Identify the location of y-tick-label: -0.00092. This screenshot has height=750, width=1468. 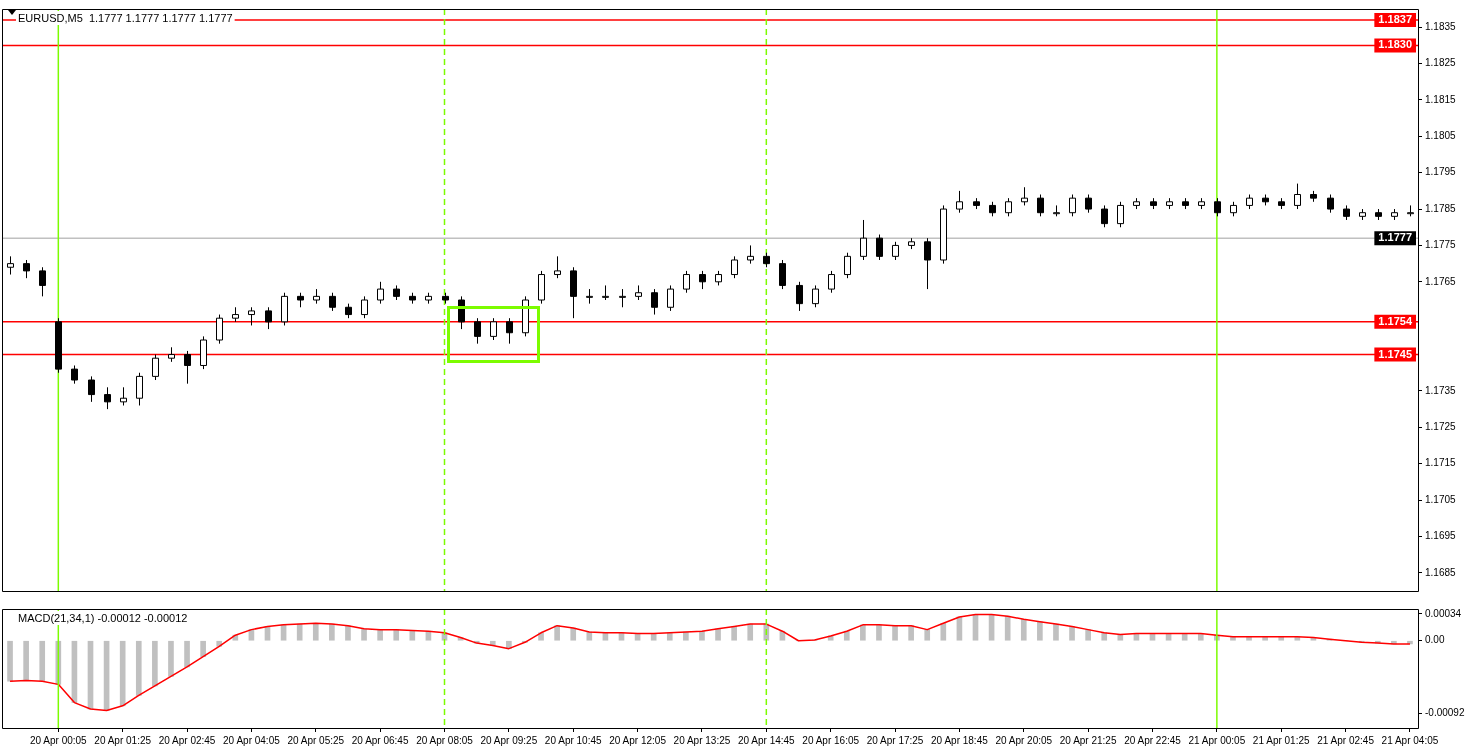
(1445, 713).